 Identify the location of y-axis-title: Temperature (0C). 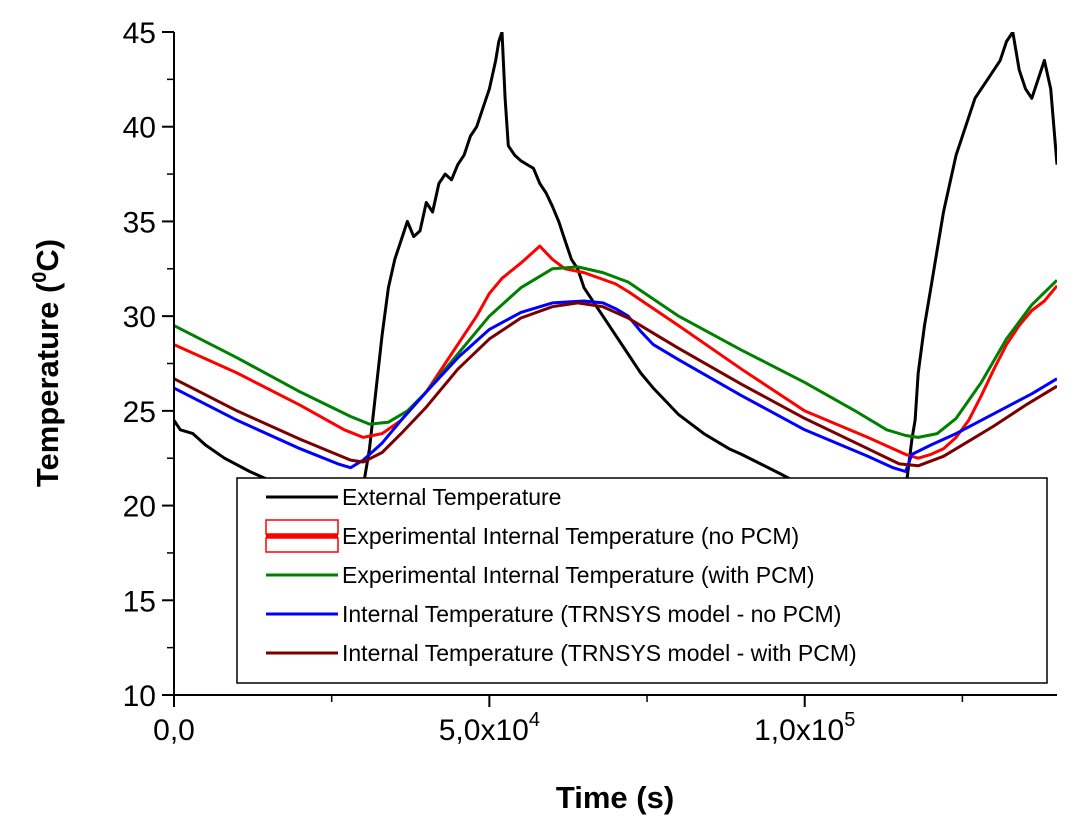
(47, 363).